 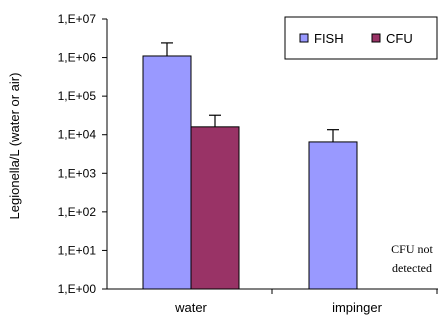 I want to click on x-category-label: water, so click(x=190, y=307).